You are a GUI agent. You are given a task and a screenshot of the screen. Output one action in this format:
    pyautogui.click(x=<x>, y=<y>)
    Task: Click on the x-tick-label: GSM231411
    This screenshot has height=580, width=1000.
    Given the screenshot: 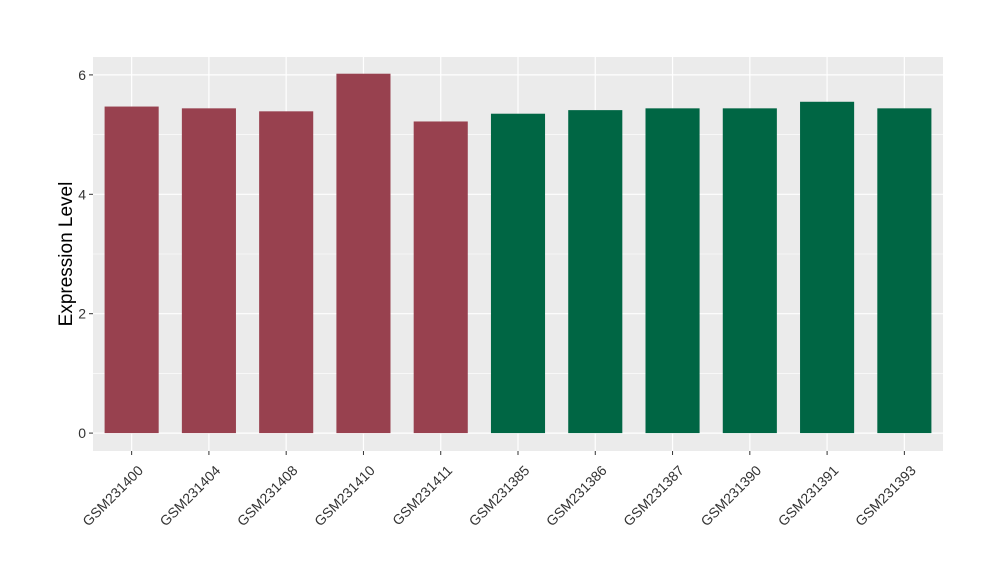 What is the action you would take?
    pyautogui.click(x=422, y=495)
    